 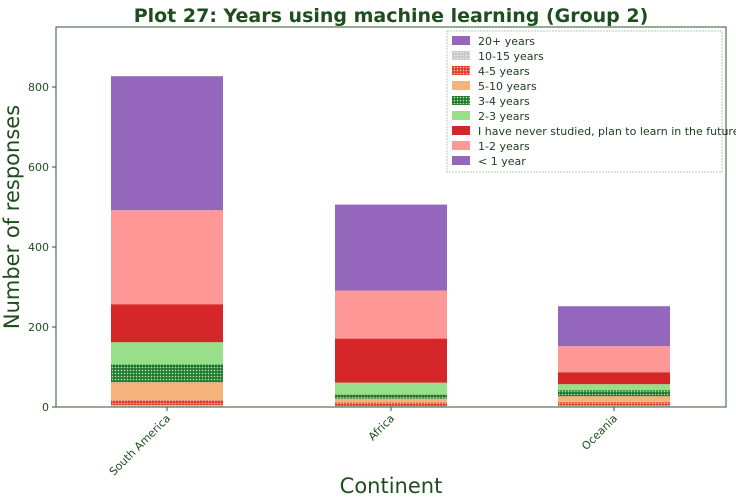 What do you see at coordinates (599, 432) in the screenshot?
I see `x-tick-label-oceania: Oceania` at bounding box center [599, 432].